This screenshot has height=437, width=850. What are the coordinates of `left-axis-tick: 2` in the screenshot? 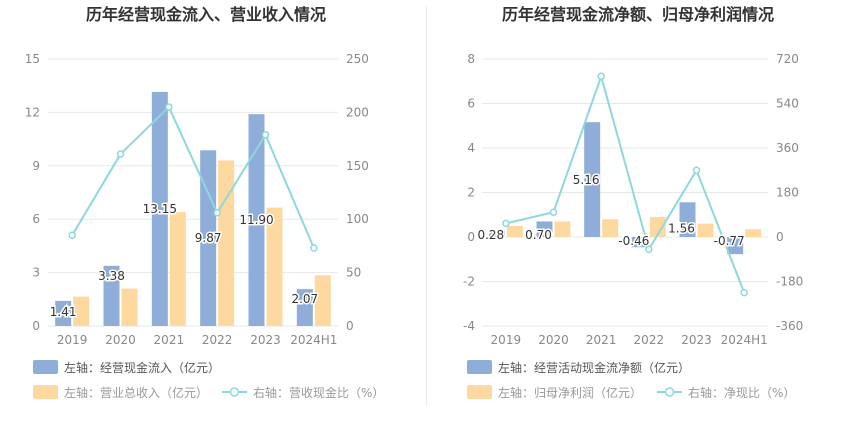 It's located at (471, 193).